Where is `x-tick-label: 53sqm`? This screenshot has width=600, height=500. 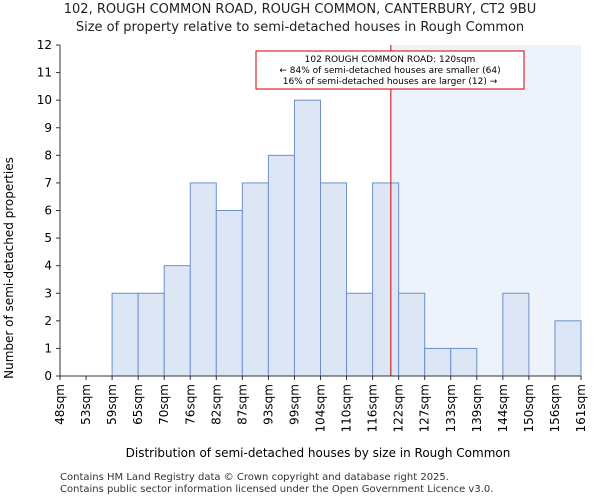 x-tick-label: 53sqm is located at coordinates (86, 404).